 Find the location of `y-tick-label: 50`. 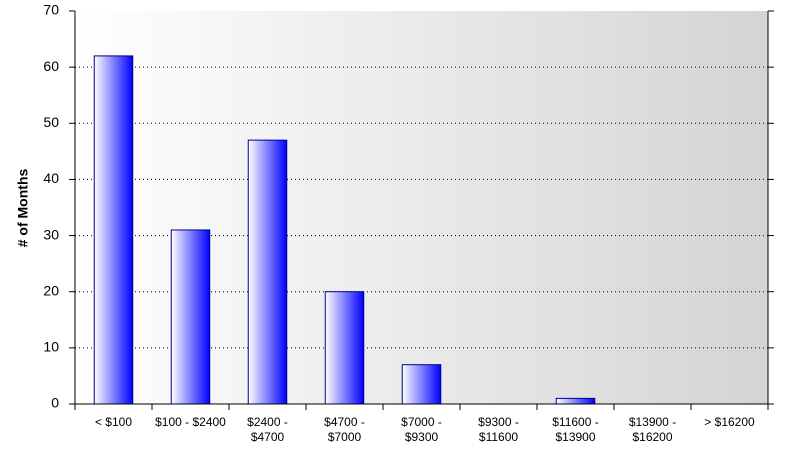

y-tick-label: 50 is located at coordinates (51, 122).